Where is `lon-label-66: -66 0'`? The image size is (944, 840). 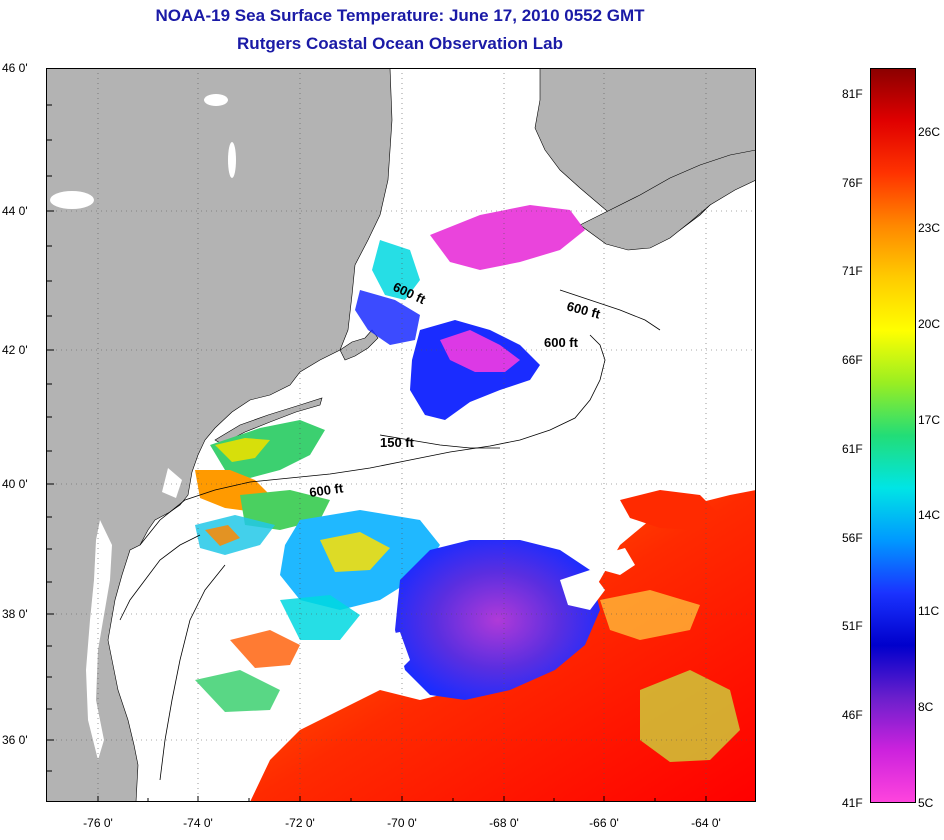 lon-label-66: -66 0' is located at coordinates (604, 823).